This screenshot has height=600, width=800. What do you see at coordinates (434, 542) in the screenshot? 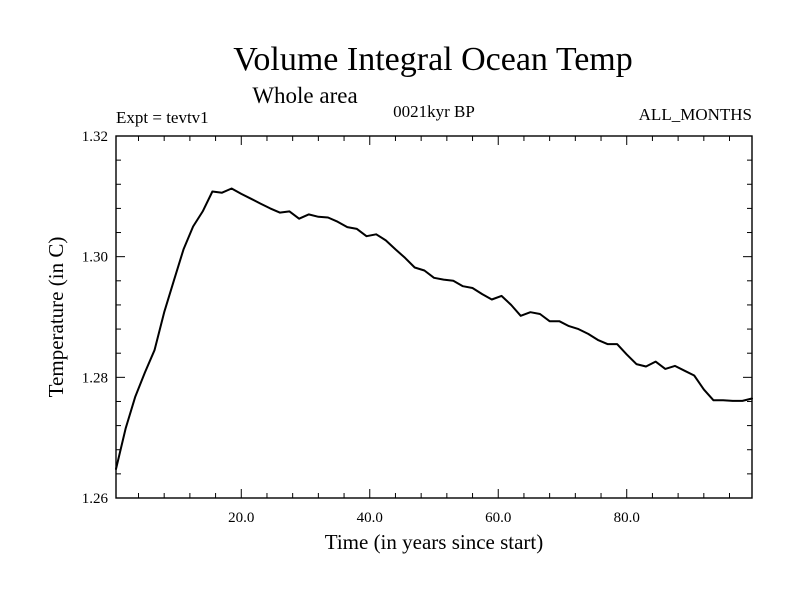
I see `x-axis-label: Time (in years since start)` at bounding box center [434, 542].